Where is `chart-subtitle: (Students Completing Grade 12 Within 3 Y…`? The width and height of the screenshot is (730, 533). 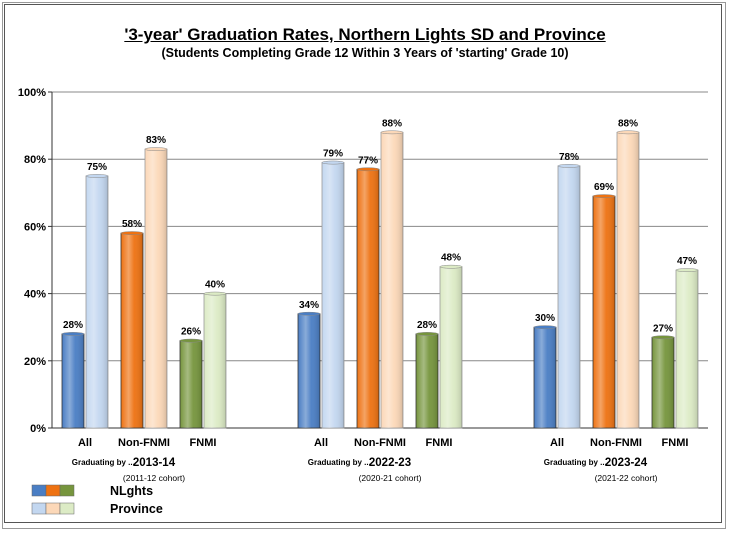
chart-subtitle: (Students Completing Grade 12 Within 3 Y… is located at coordinates (365, 53).